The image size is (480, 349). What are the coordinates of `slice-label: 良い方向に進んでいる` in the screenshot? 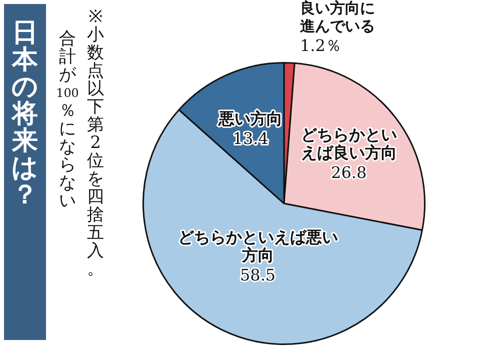 It's located at (337, 17).